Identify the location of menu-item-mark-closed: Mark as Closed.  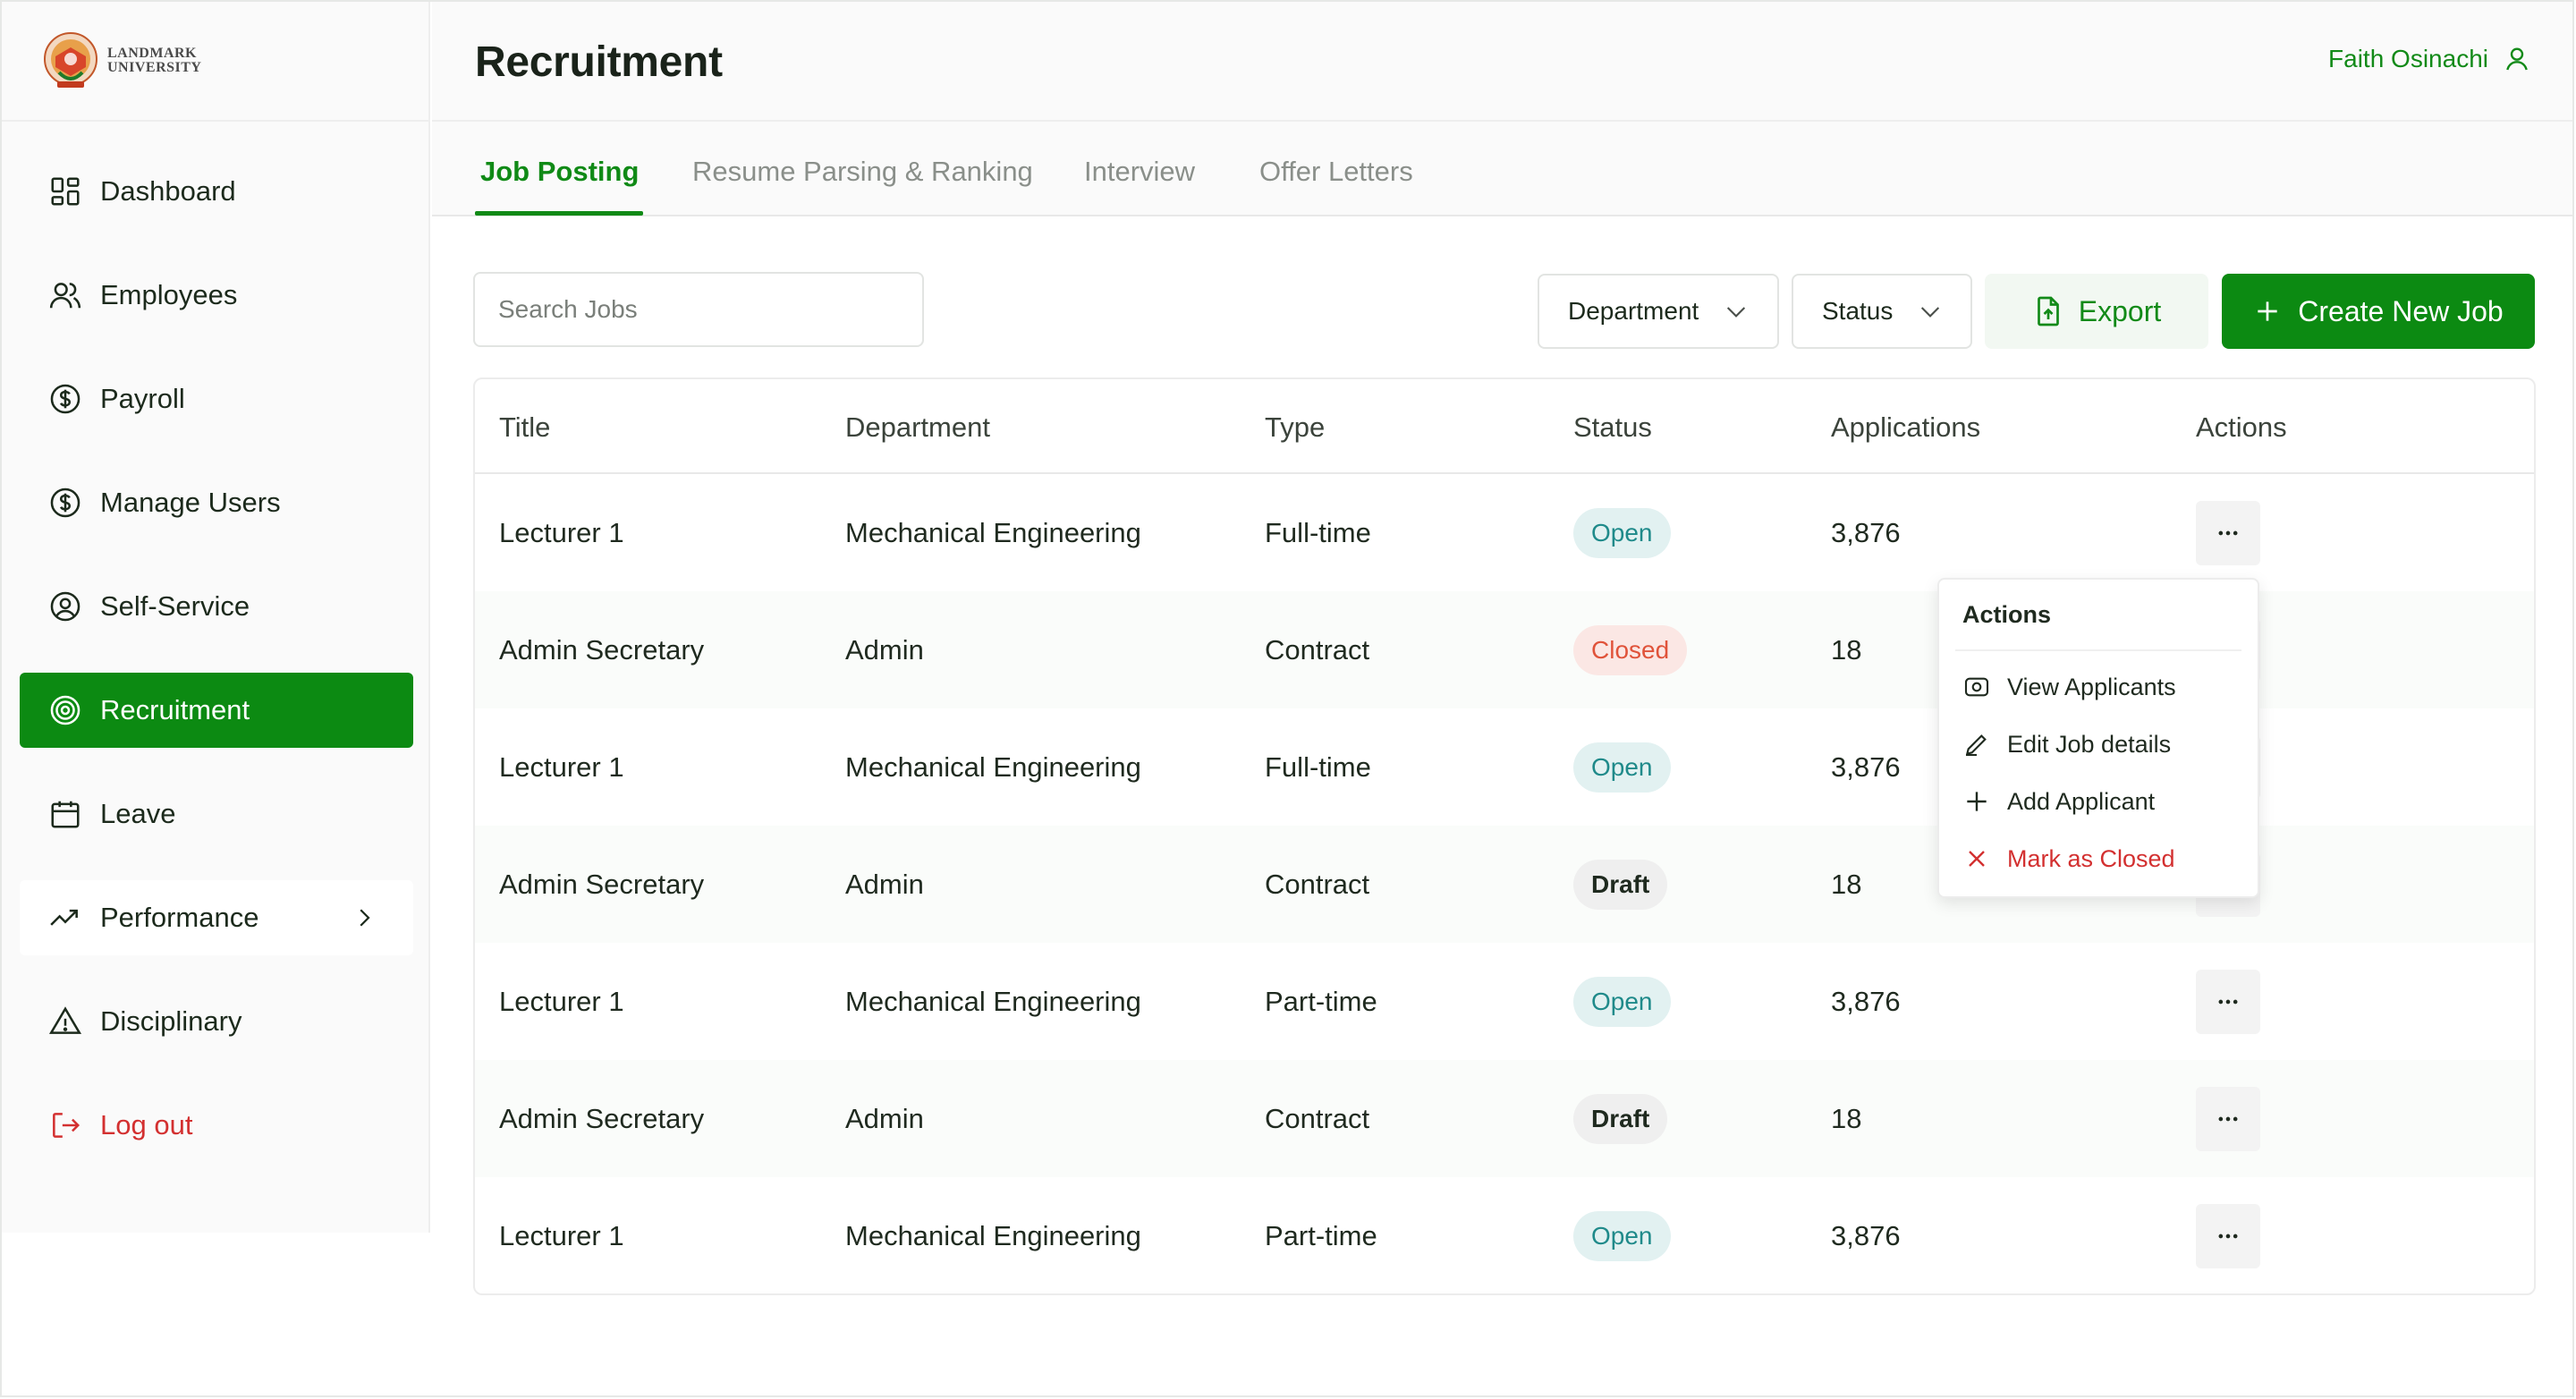
(2068, 858).